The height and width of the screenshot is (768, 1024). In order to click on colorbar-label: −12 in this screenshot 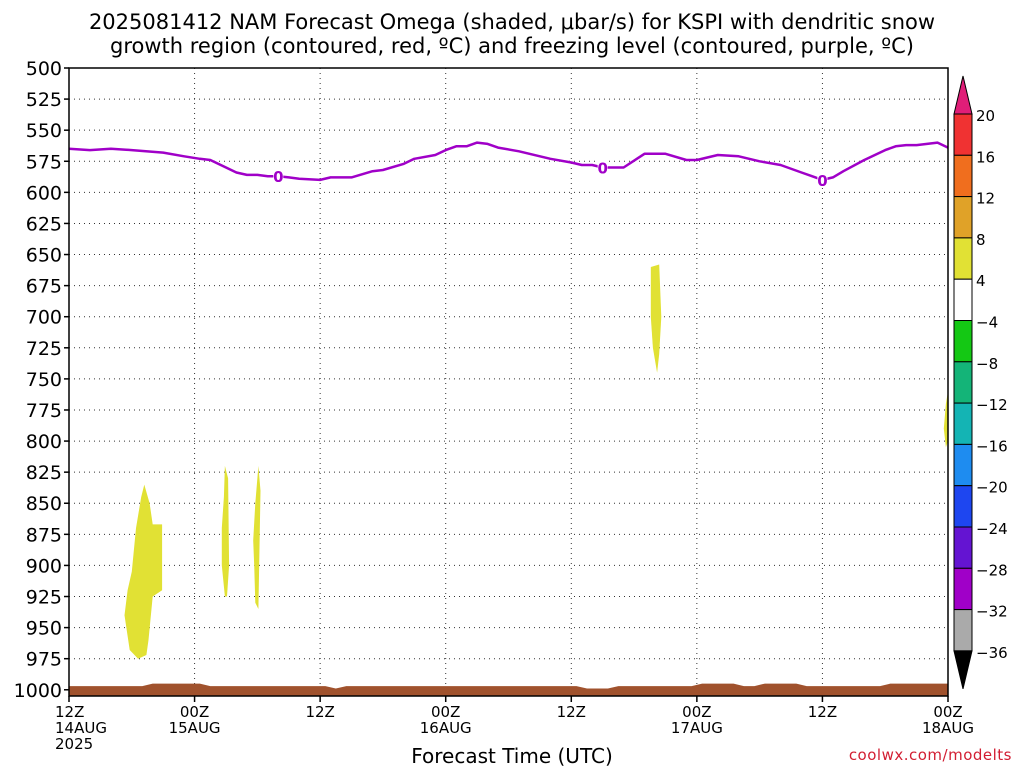, I will do `click(992, 405)`.